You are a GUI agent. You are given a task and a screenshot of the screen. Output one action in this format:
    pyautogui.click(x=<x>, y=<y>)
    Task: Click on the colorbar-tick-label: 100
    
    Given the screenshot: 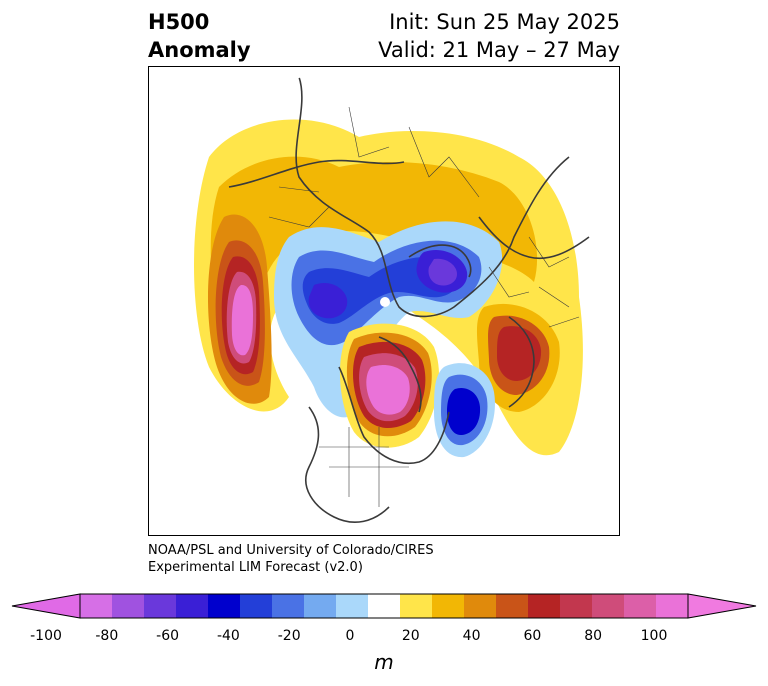 What is the action you would take?
    pyautogui.click(x=654, y=636)
    